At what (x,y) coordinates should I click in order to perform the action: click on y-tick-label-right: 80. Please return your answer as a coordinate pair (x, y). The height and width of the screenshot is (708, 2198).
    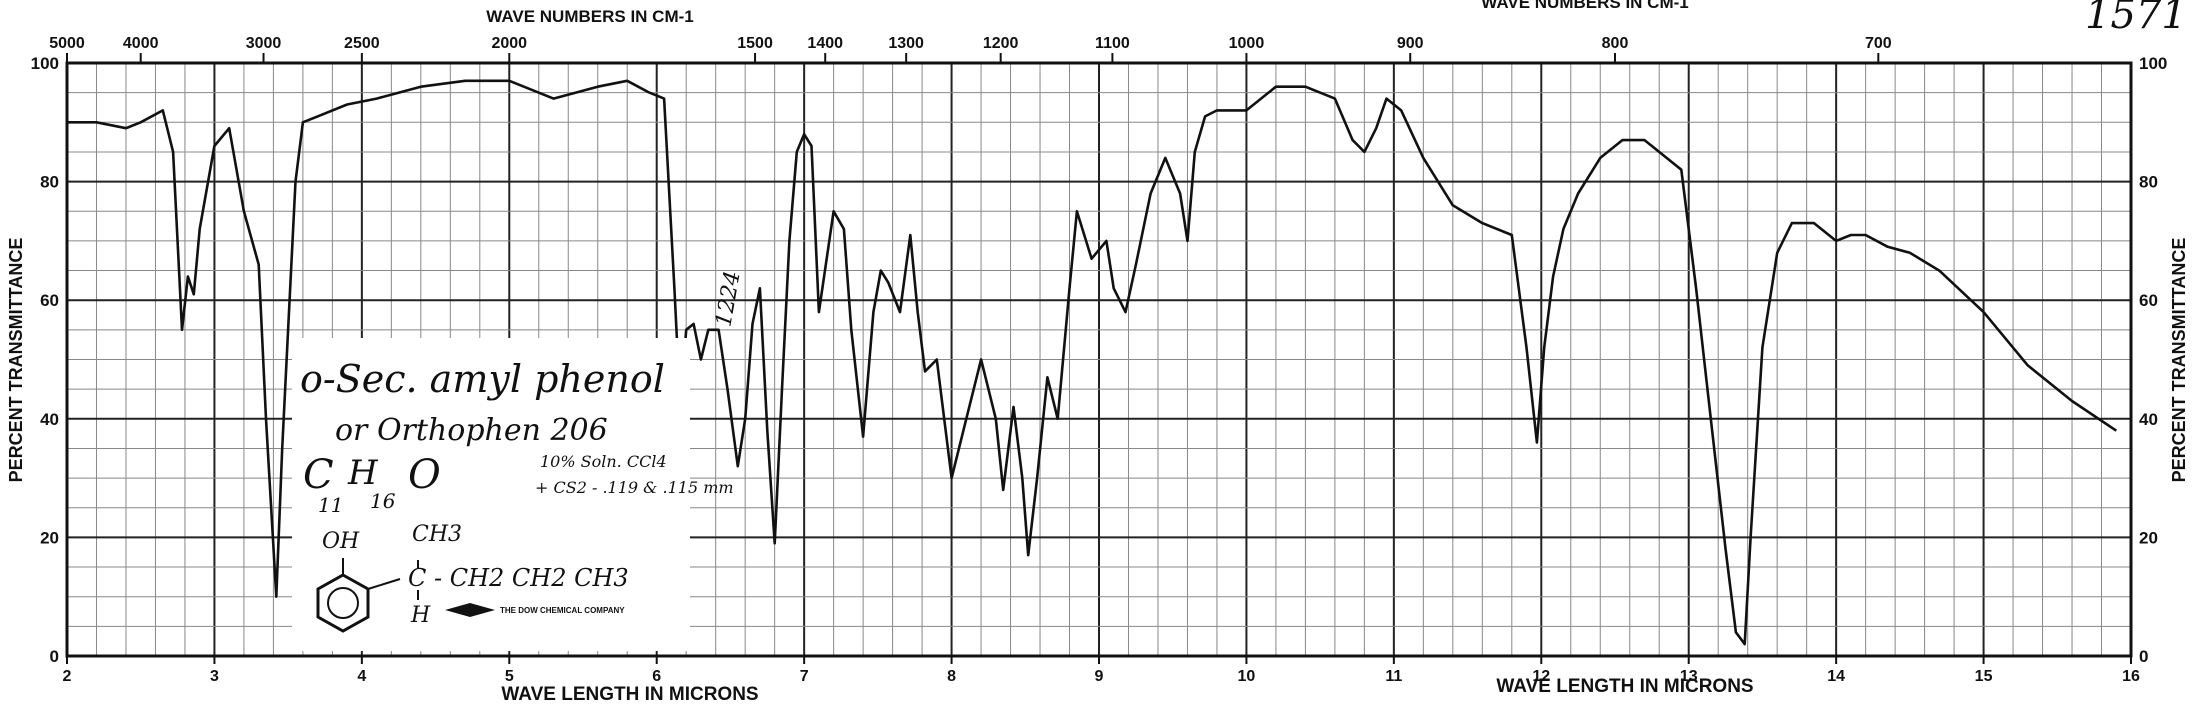
    Looking at the image, I should click on (2148, 182).